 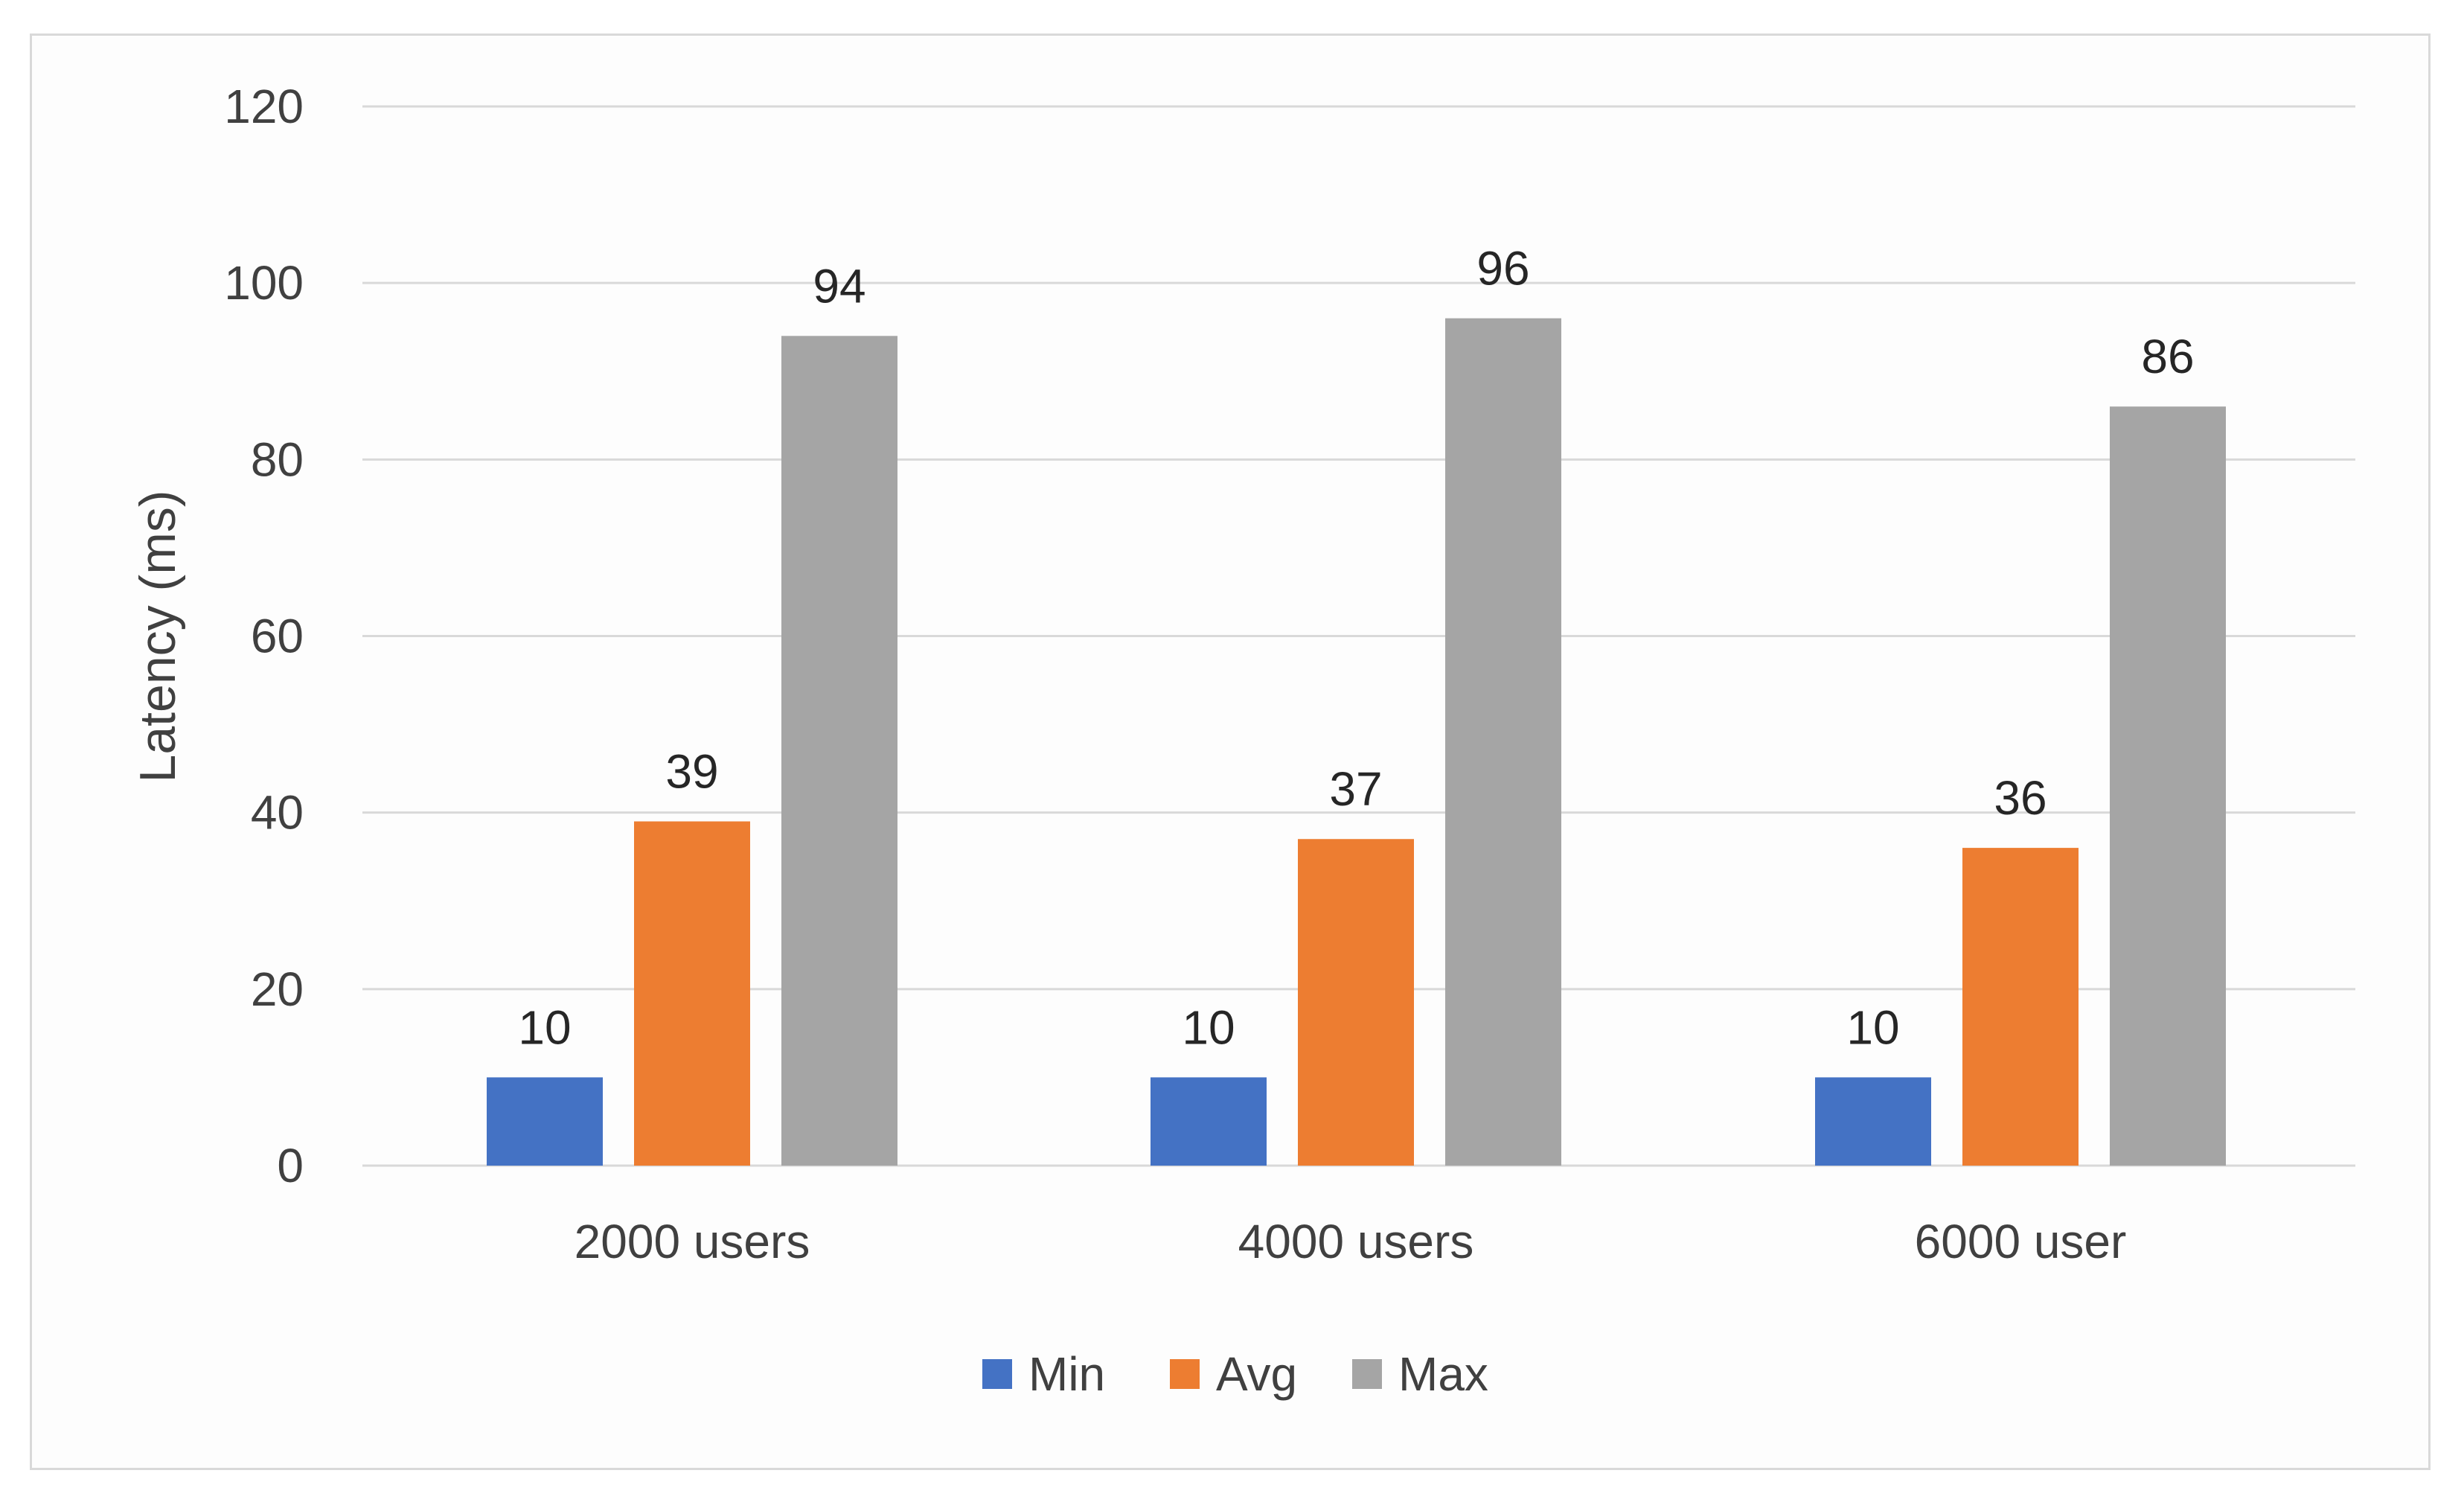 I want to click on x-axis-categories: 2000 users 4000 users 6000 user, so click(x=1351, y=1241).